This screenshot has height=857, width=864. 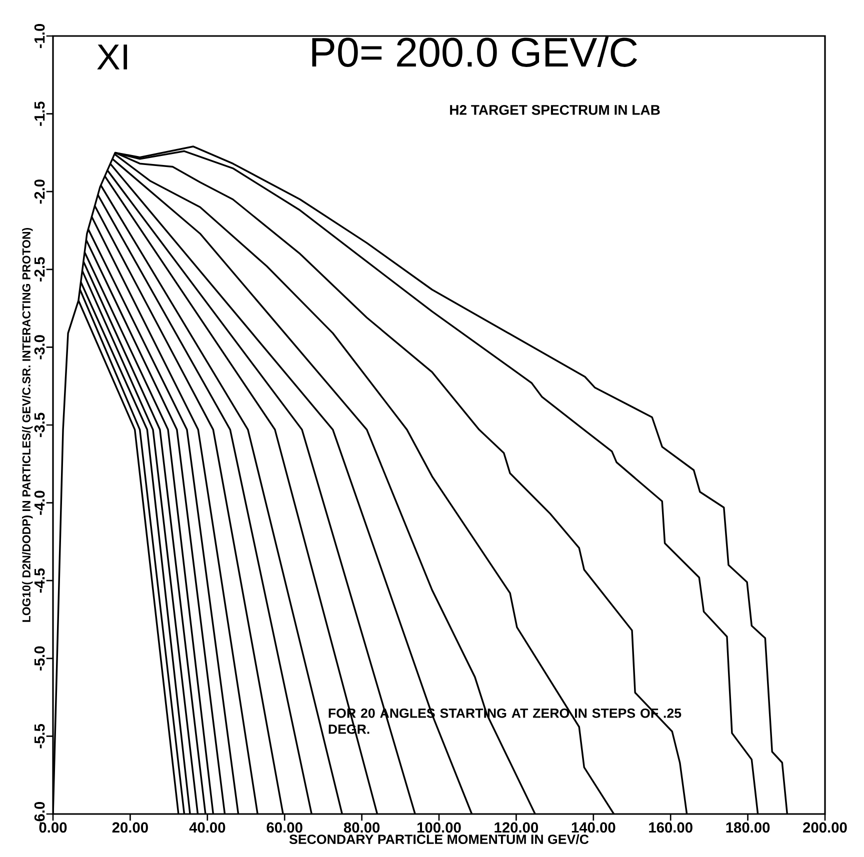 What do you see at coordinates (39, 425) in the screenshot?
I see `y-tick-label: -3.5` at bounding box center [39, 425].